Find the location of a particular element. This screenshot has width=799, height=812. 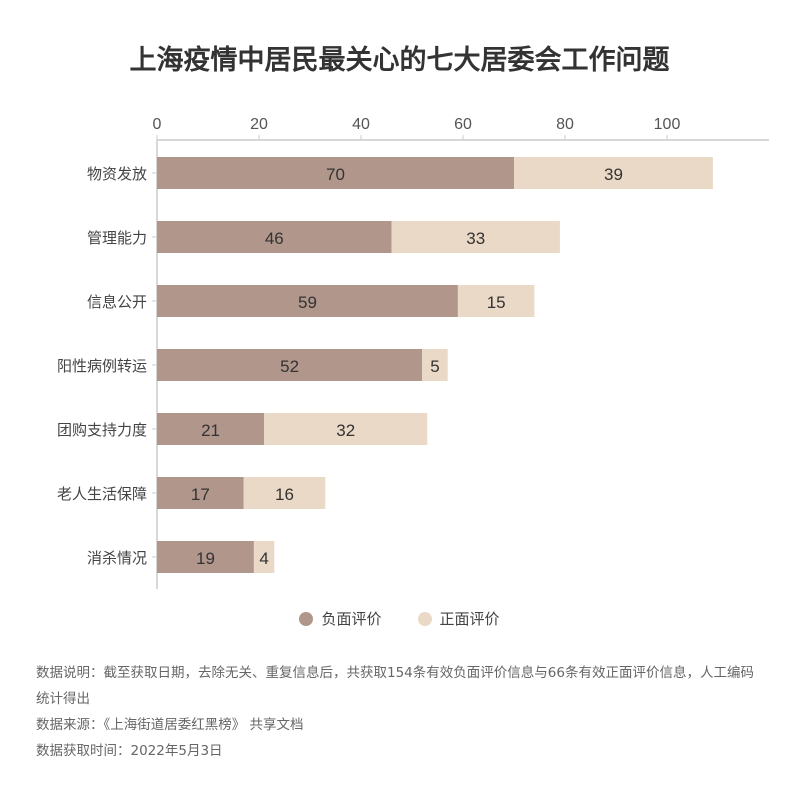

data-label: 32 is located at coordinates (345, 430).